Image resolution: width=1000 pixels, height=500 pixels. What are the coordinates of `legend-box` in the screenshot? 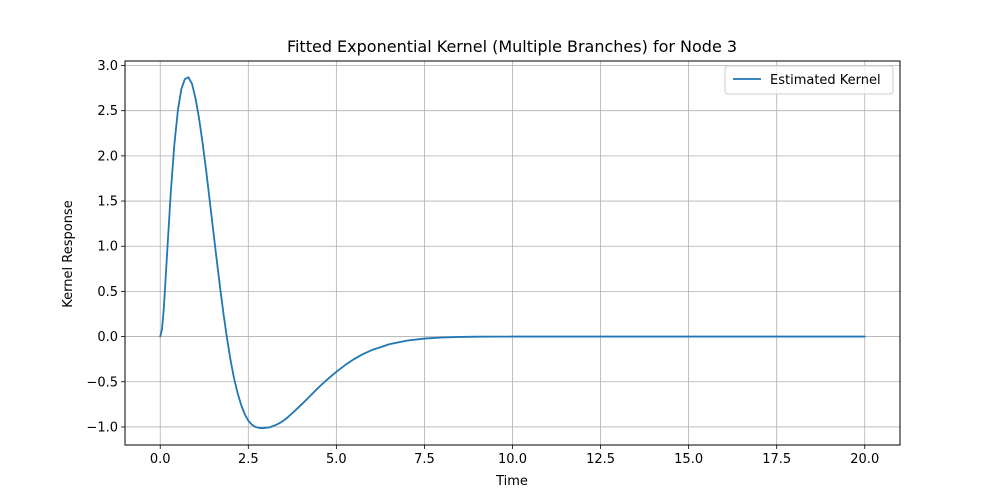 It's located at (809, 80).